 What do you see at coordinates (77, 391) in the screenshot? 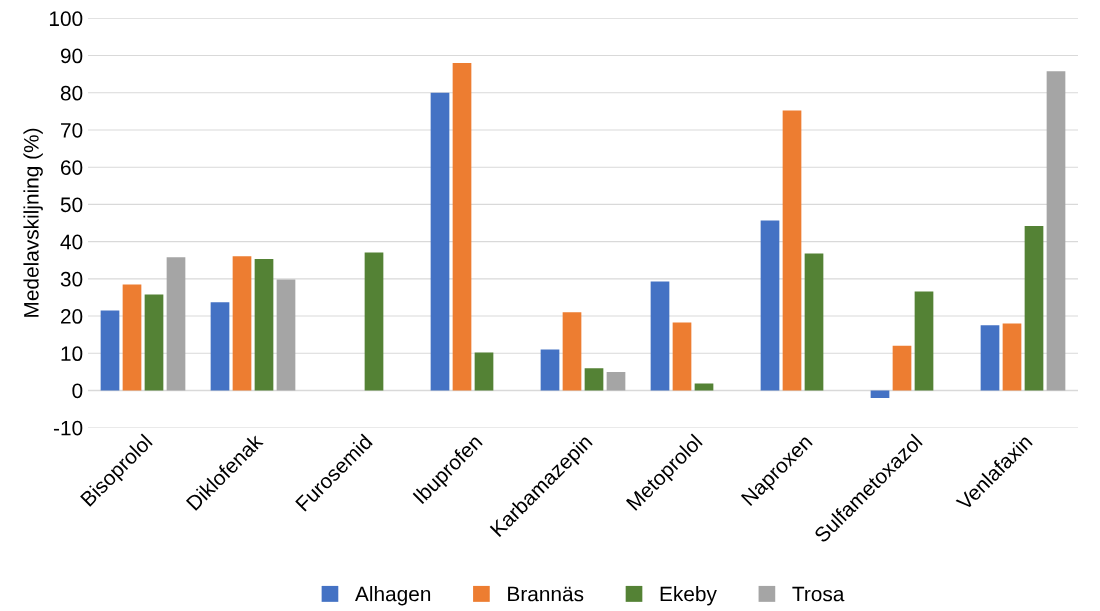
I see `y-tick-label: 0` at bounding box center [77, 391].